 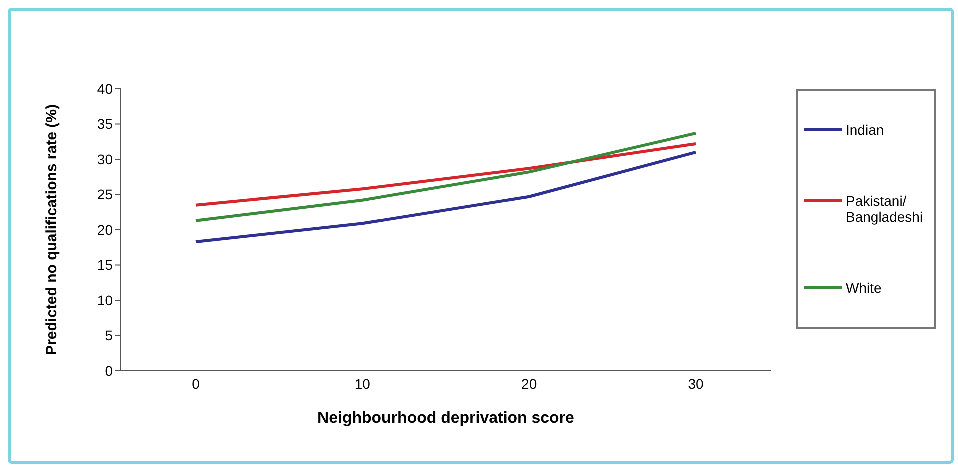 What do you see at coordinates (105, 300) in the screenshot?
I see `y-tick-label: 10` at bounding box center [105, 300].